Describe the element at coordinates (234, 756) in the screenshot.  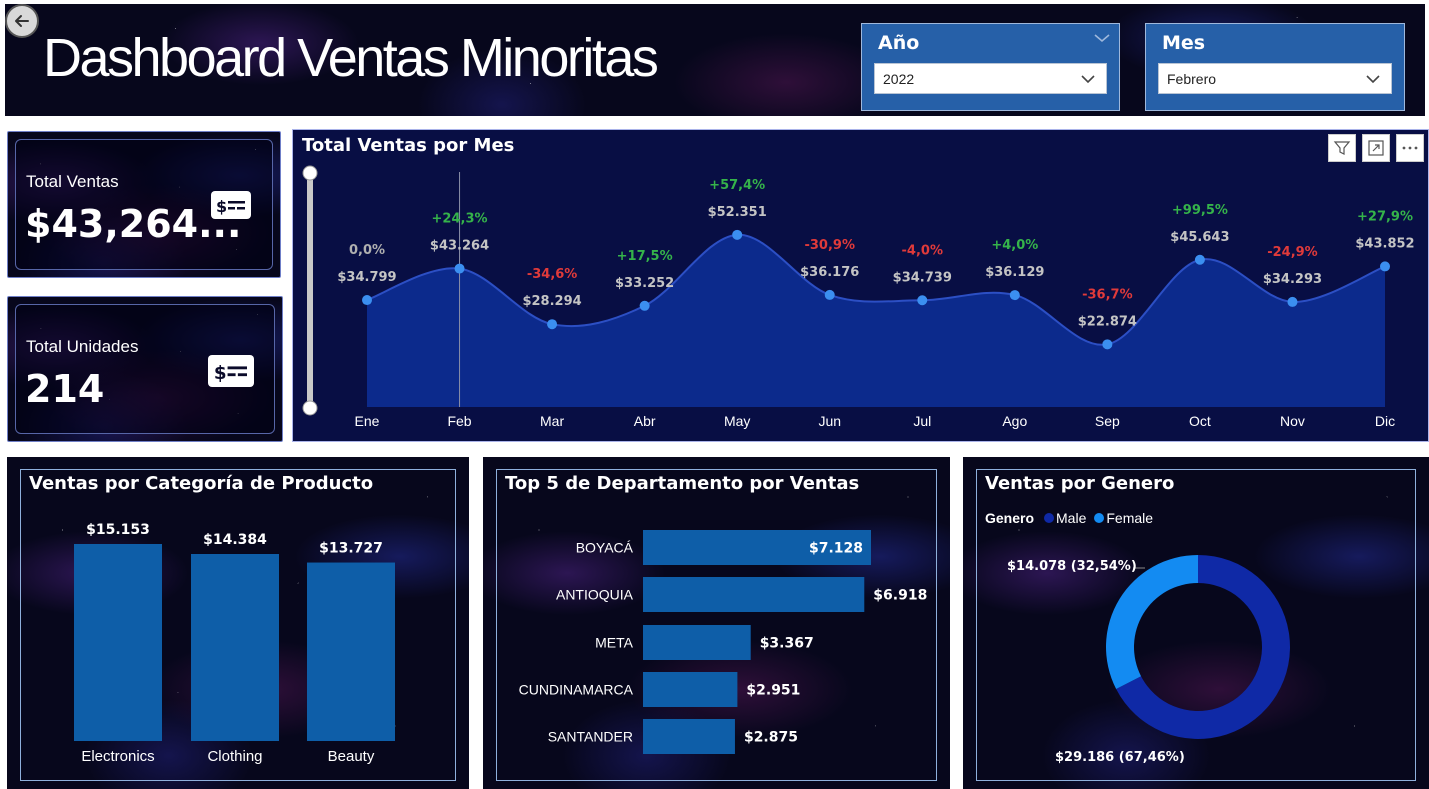
I see `x-tick-label: Clothing` at that location.